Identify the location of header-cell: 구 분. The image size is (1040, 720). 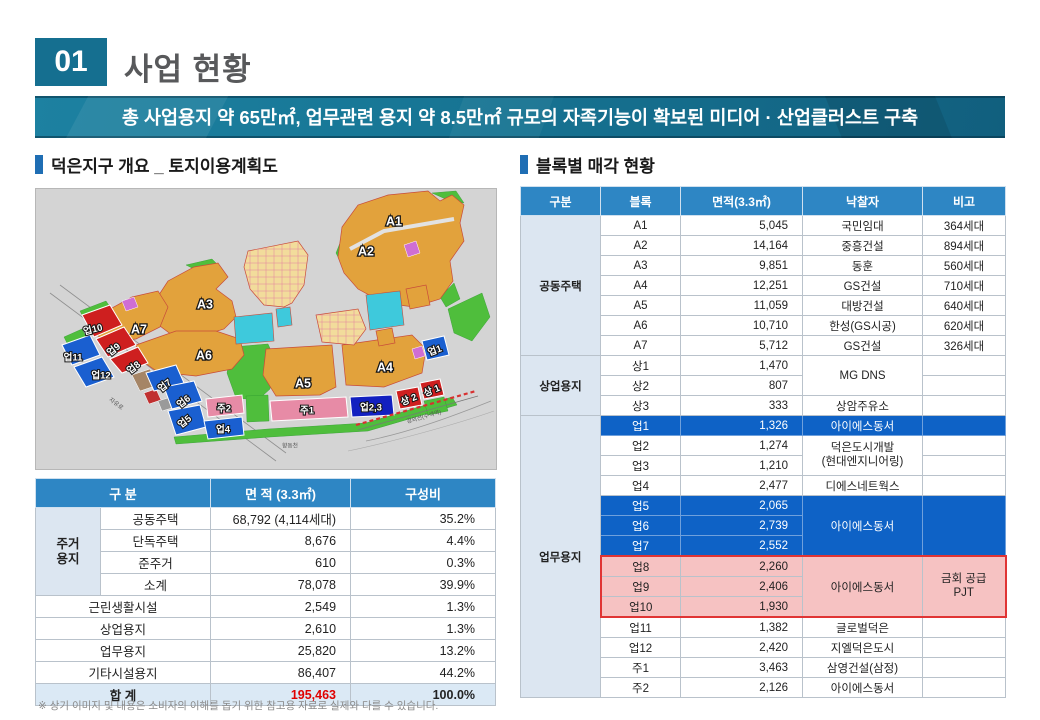
(123, 493).